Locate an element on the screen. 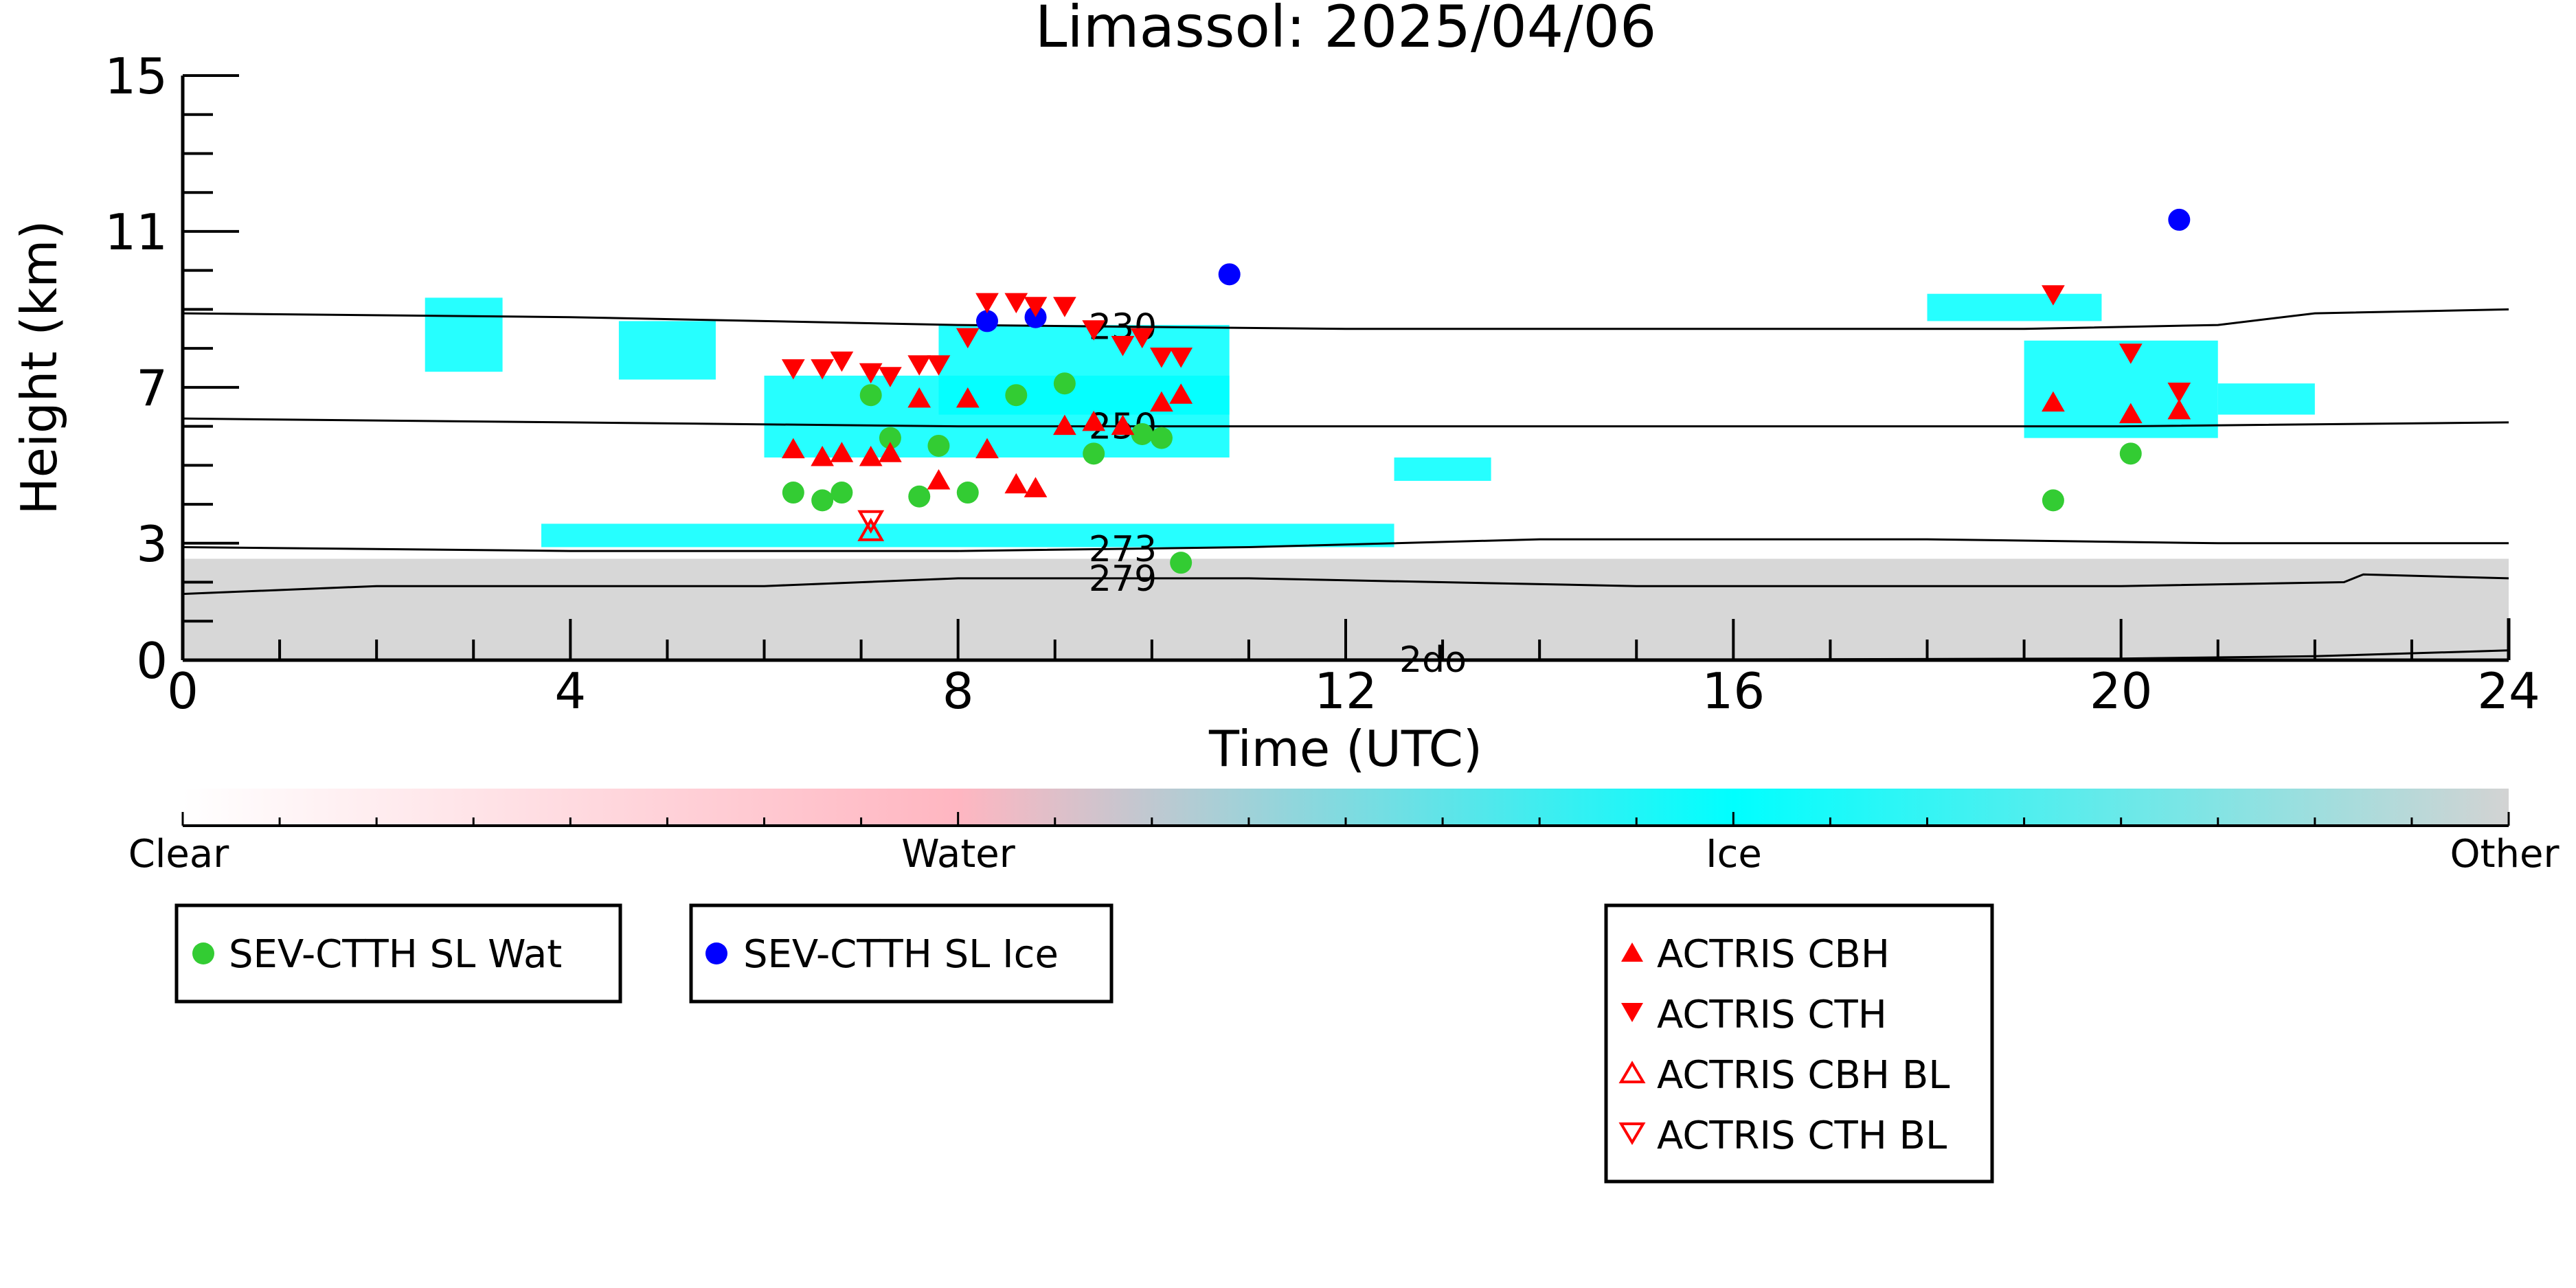 The image size is (2576, 1288). legend-marker-sev-ice is located at coordinates (716, 953).